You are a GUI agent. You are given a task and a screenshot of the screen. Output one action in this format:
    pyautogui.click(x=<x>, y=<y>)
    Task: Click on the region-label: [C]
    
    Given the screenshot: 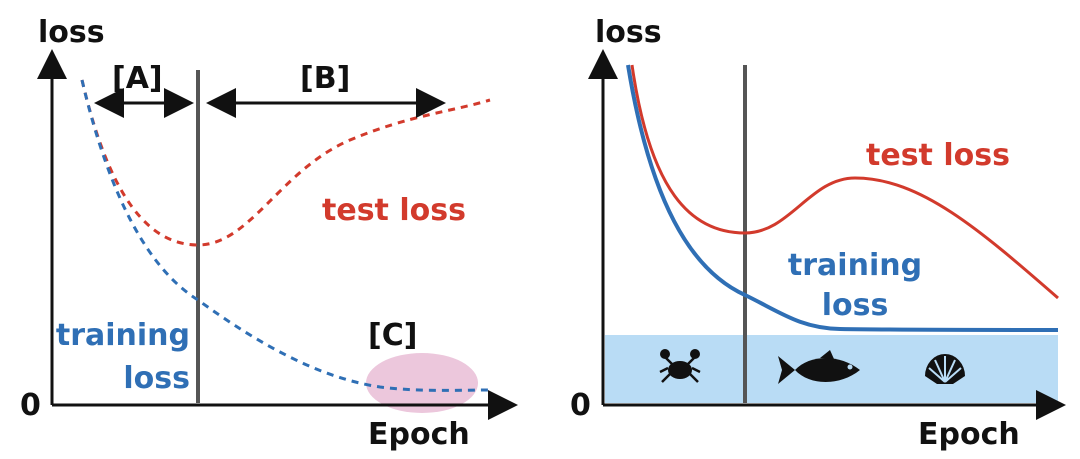 What is the action you would take?
    pyautogui.click(x=392, y=335)
    